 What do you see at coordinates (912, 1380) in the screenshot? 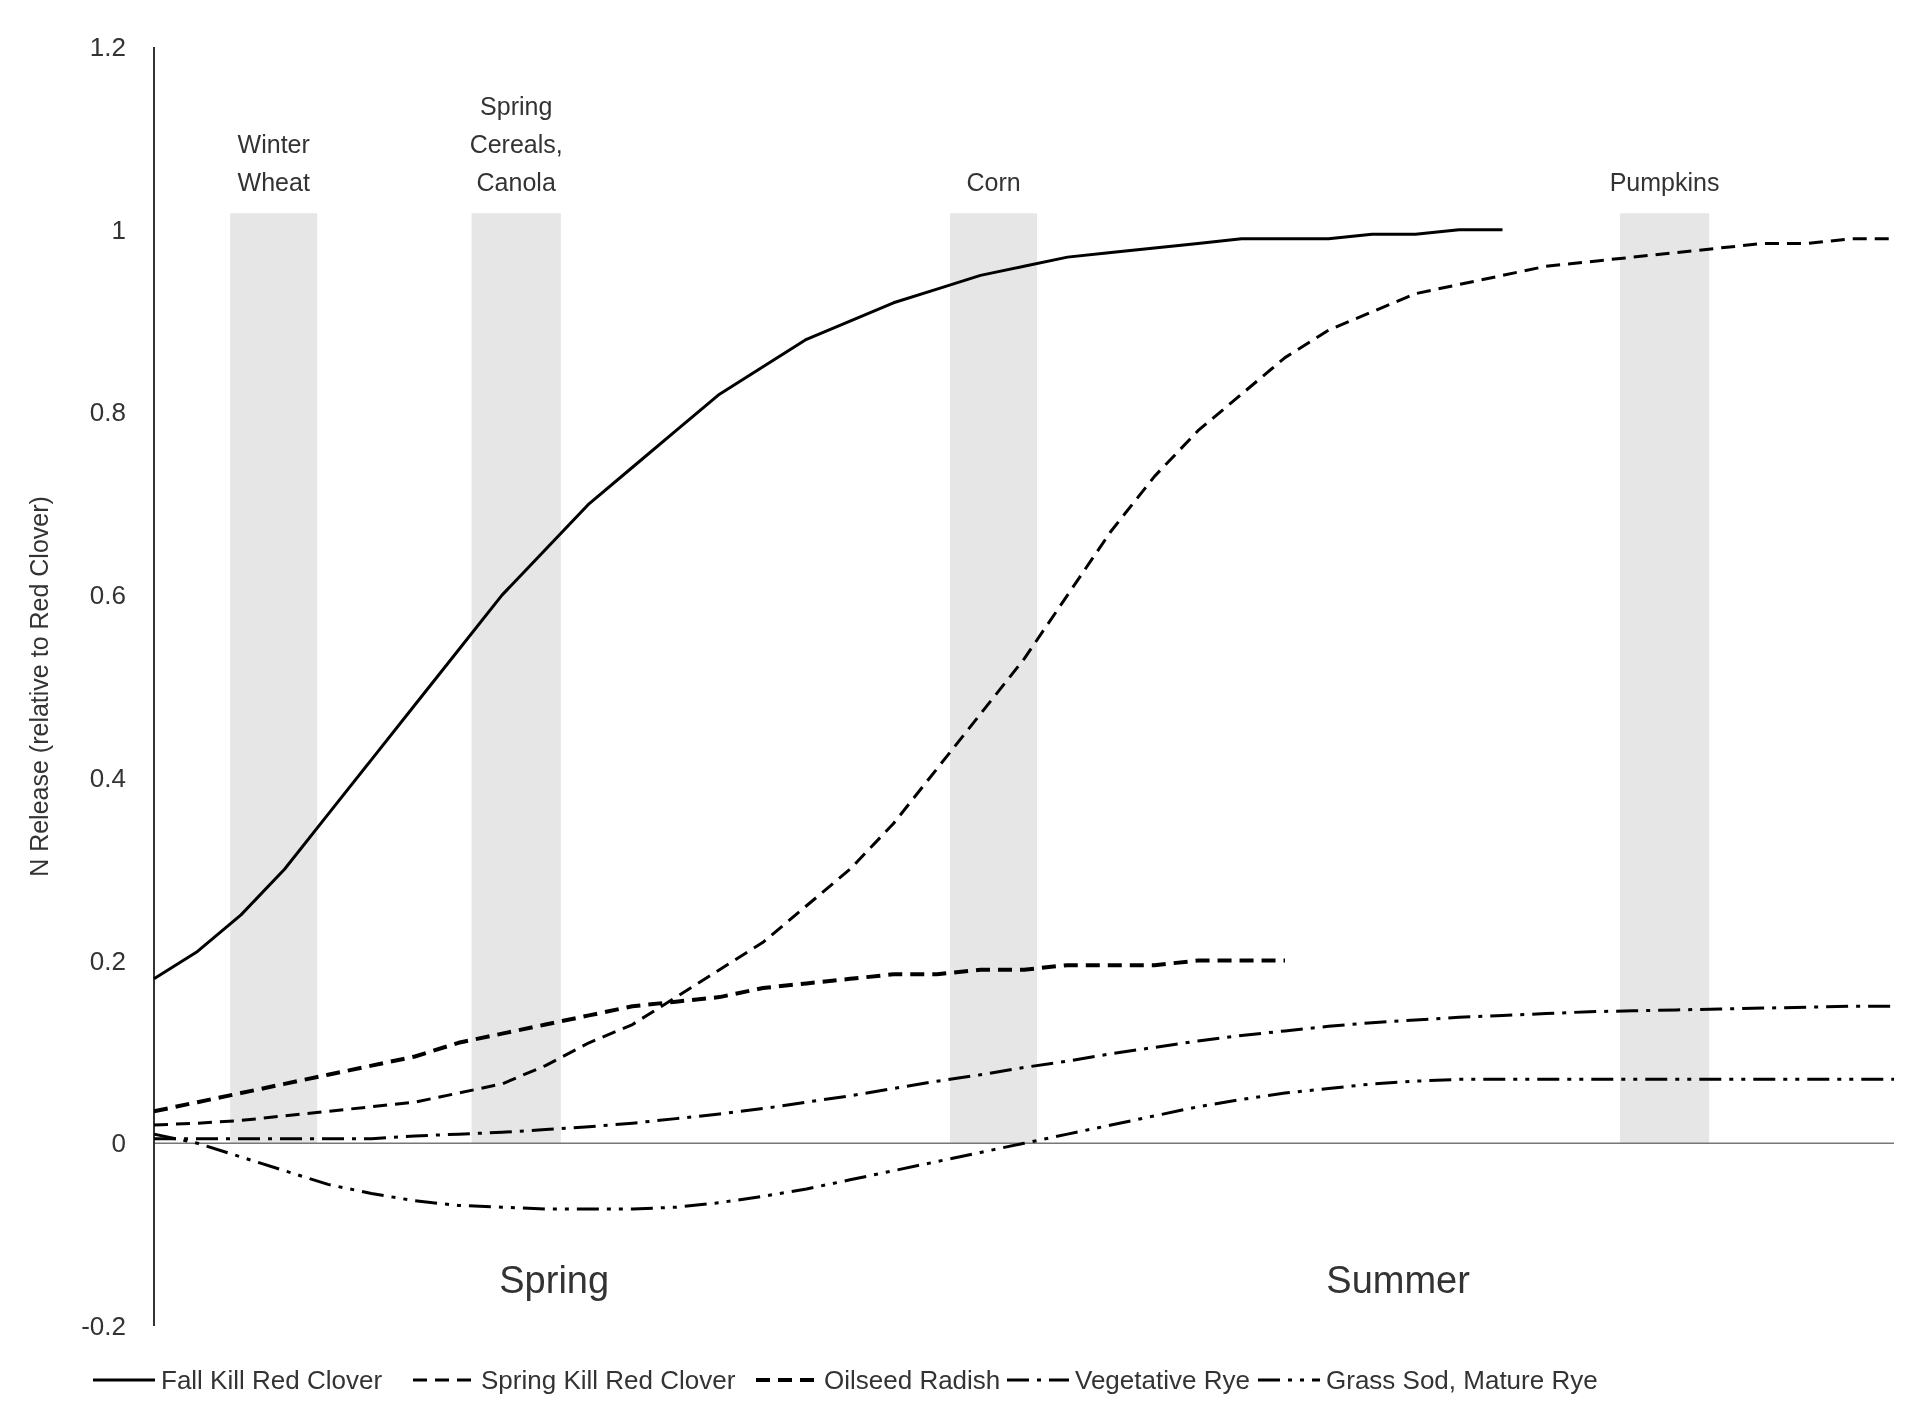
I see `legend-label: Oilseed Radish` at bounding box center [912, 1380].